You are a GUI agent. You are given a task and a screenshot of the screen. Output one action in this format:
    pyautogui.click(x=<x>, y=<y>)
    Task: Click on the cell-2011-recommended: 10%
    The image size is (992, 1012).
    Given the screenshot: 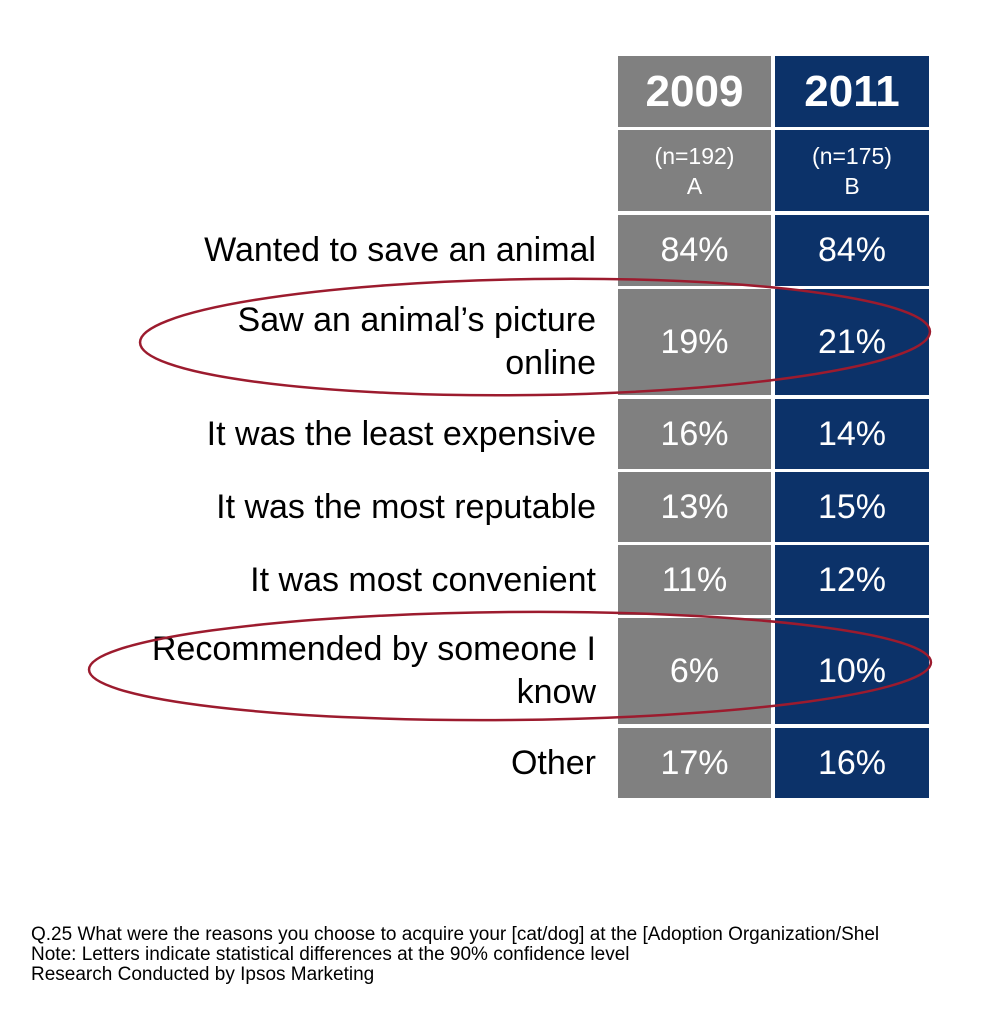 What is the action you would take?
    pyautogui.click(x=852, y=671)
    